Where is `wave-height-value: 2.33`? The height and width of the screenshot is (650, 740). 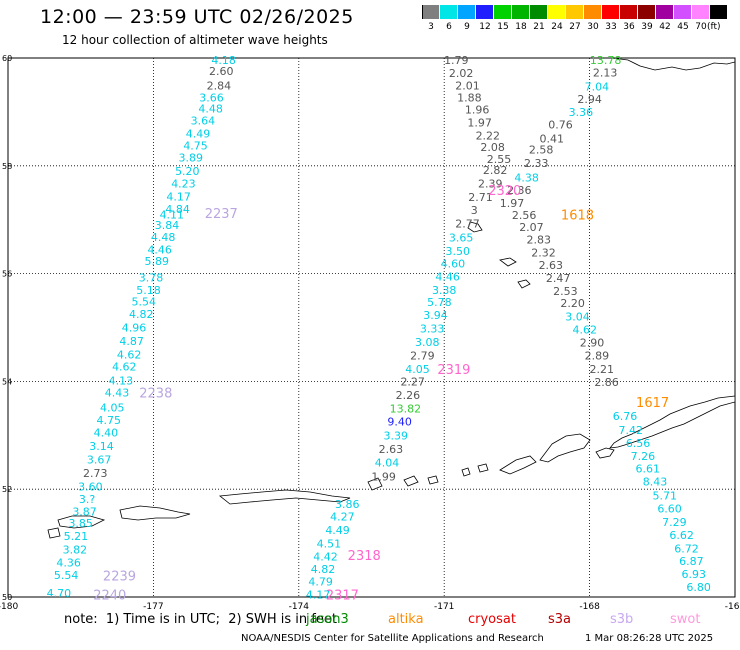 wave-height-value: 2.33 is located at coordinates (536, 163).